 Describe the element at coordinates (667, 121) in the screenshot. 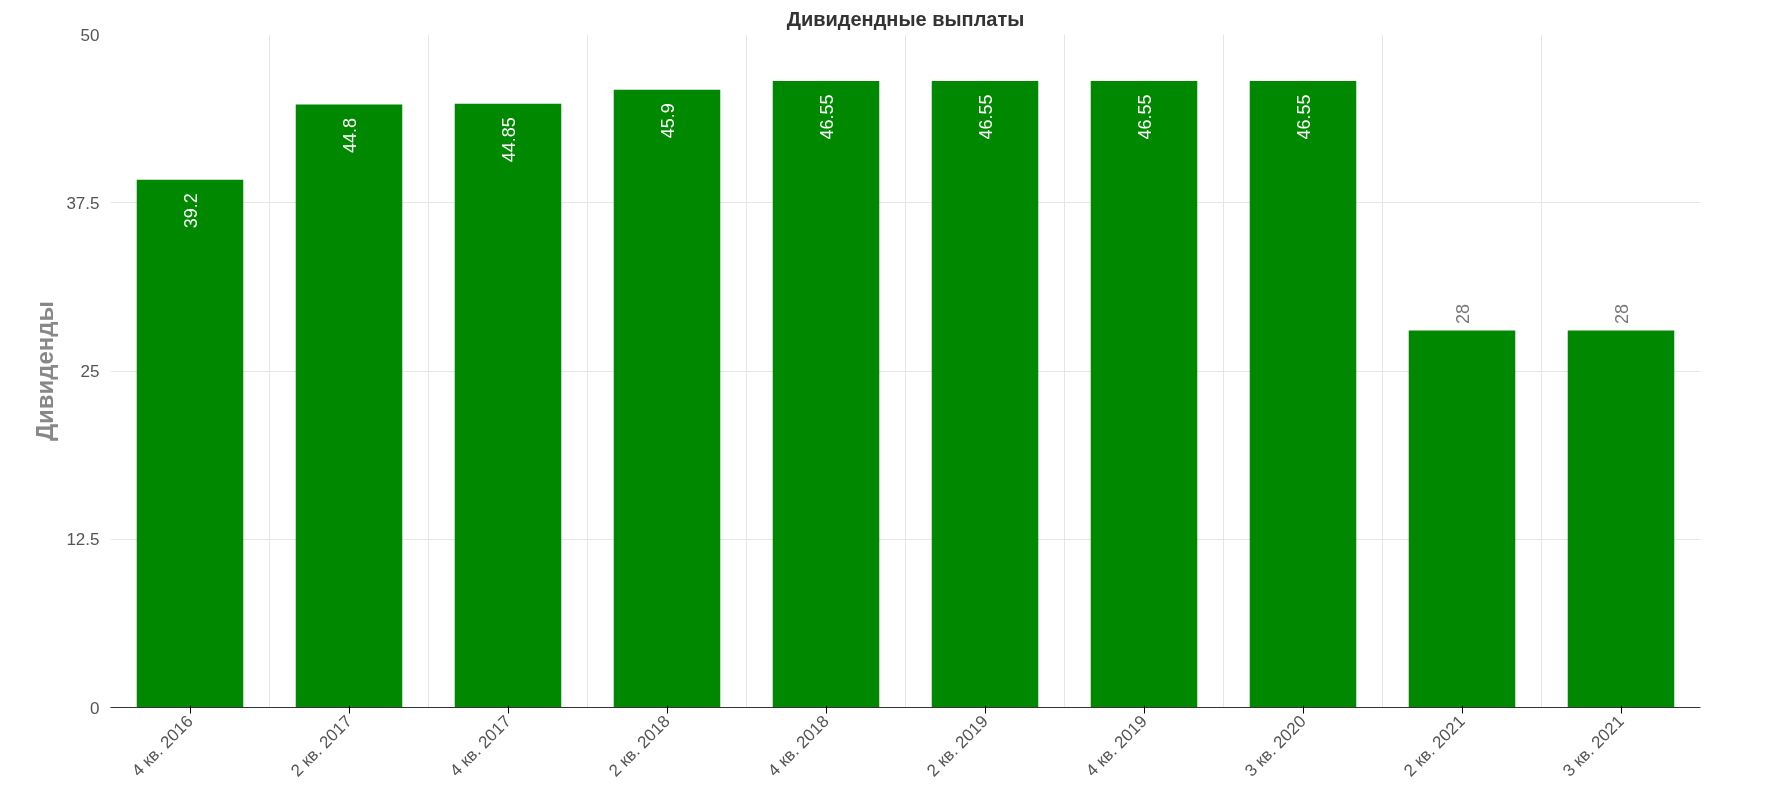

I see `data-label: 45.9` at that location.